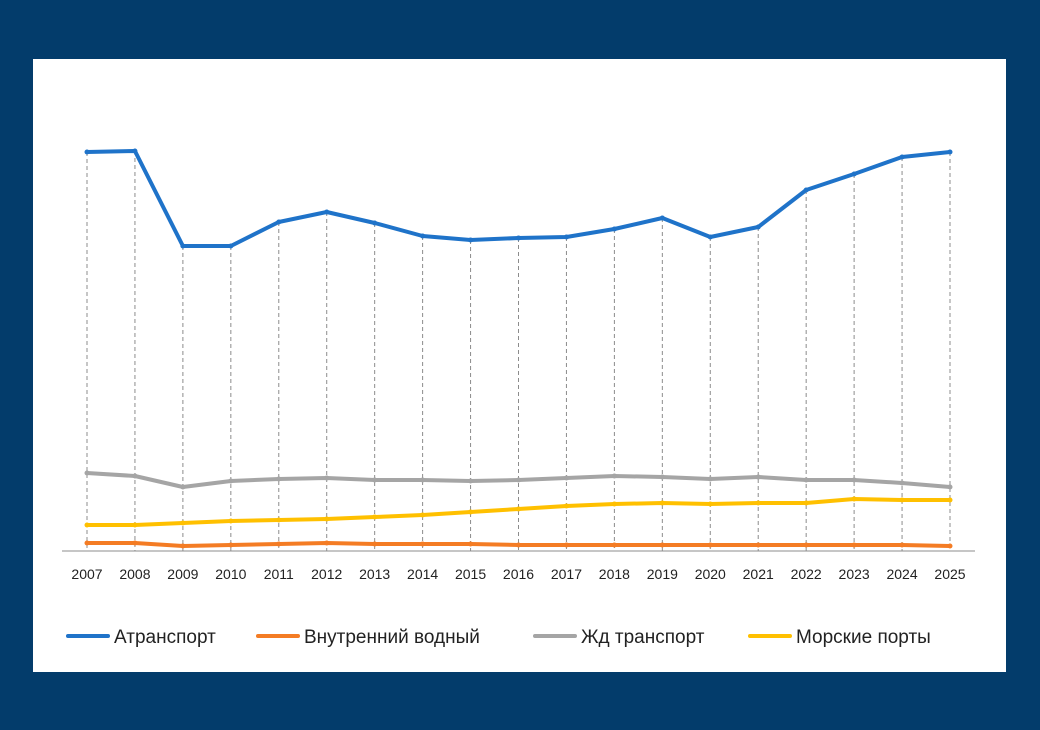 This screenshot has width=1040, height=730. What do you see at coordinates (643, 637) in the screenshot?
I see `legend-label: Жд транспорт` at bounding box center [643, 637].